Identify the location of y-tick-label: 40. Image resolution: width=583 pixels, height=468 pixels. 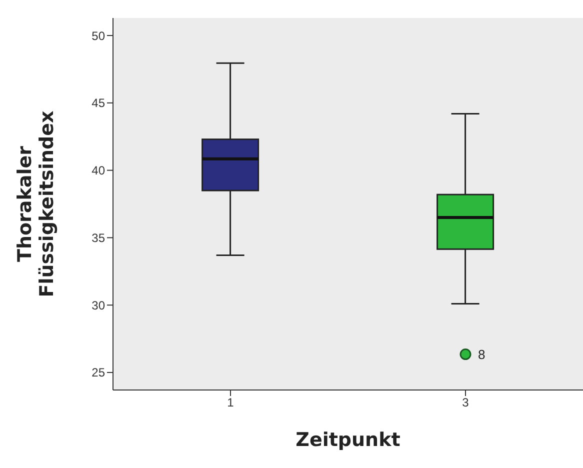
(99, 171).